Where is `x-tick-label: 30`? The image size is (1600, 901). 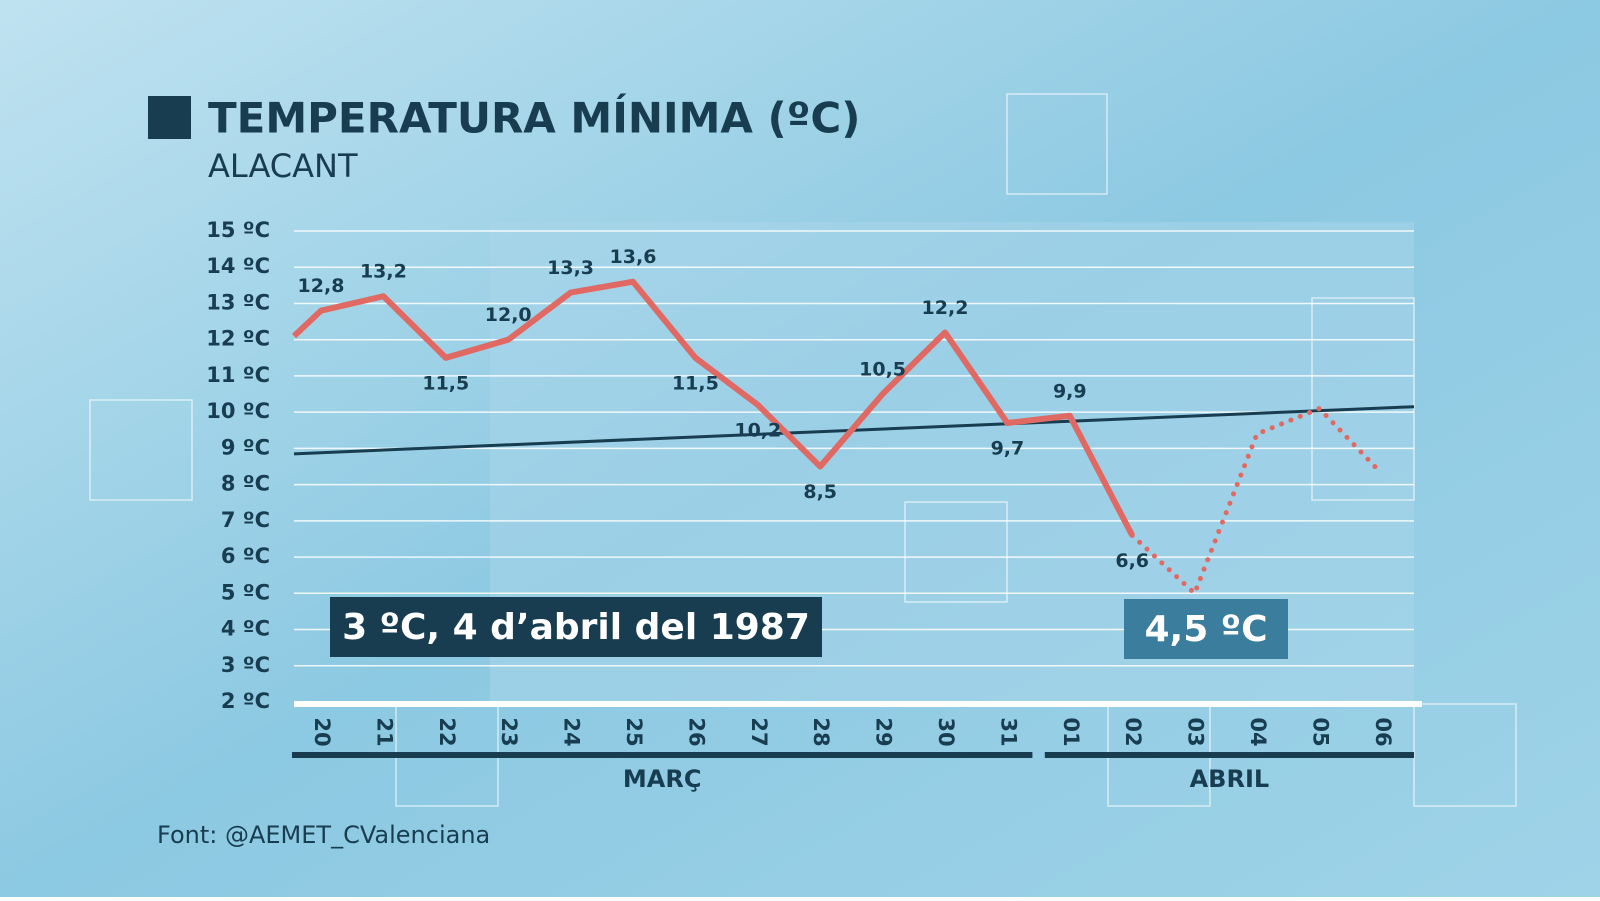 x-tick-label: 30 is located at coordinates (946, 731).